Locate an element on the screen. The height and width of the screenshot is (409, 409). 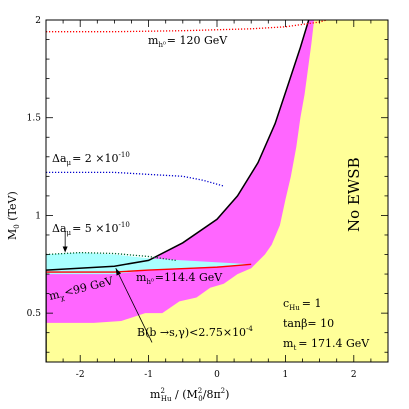
bsg-arrow is located at coordinates (134, 305).